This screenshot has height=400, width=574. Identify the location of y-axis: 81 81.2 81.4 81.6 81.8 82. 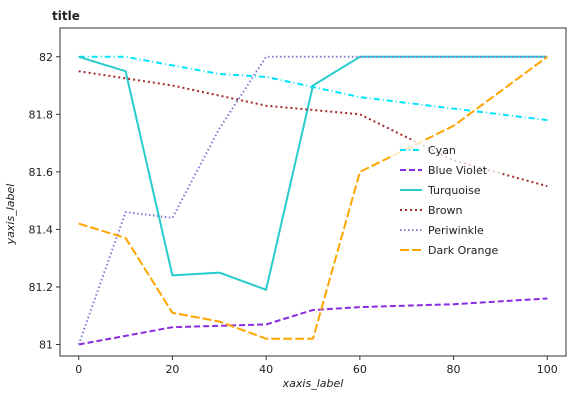
(44, 201).